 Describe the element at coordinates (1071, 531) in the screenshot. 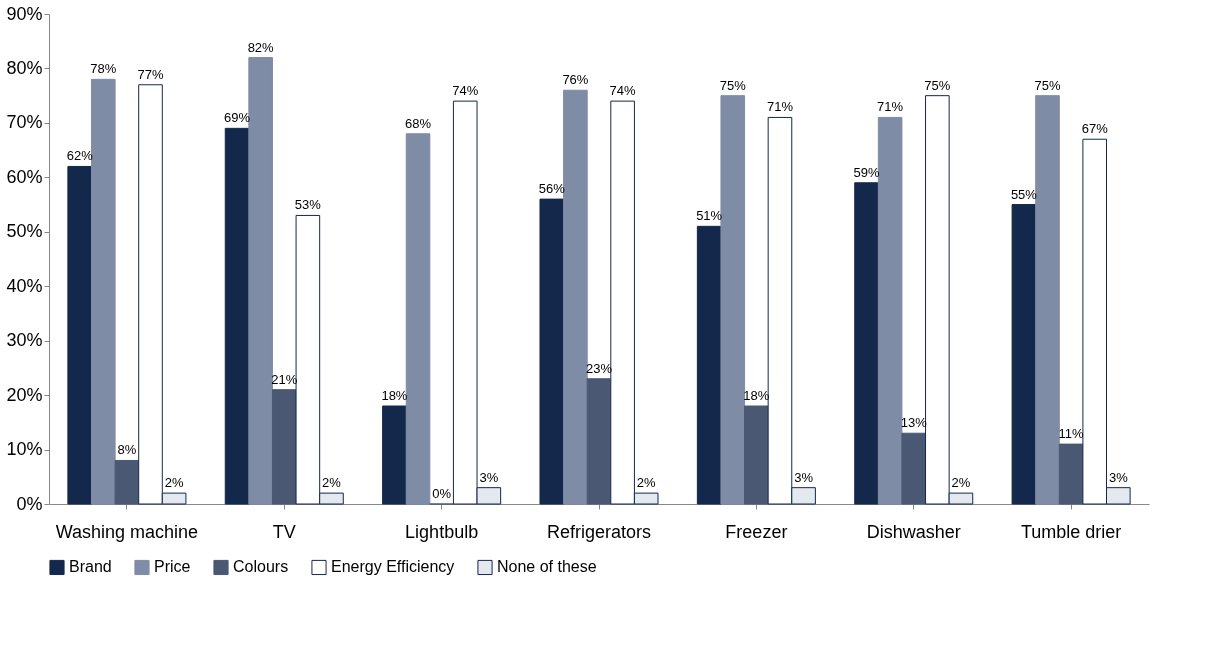

I see `x-tick-label: Tumble drier` at that location.